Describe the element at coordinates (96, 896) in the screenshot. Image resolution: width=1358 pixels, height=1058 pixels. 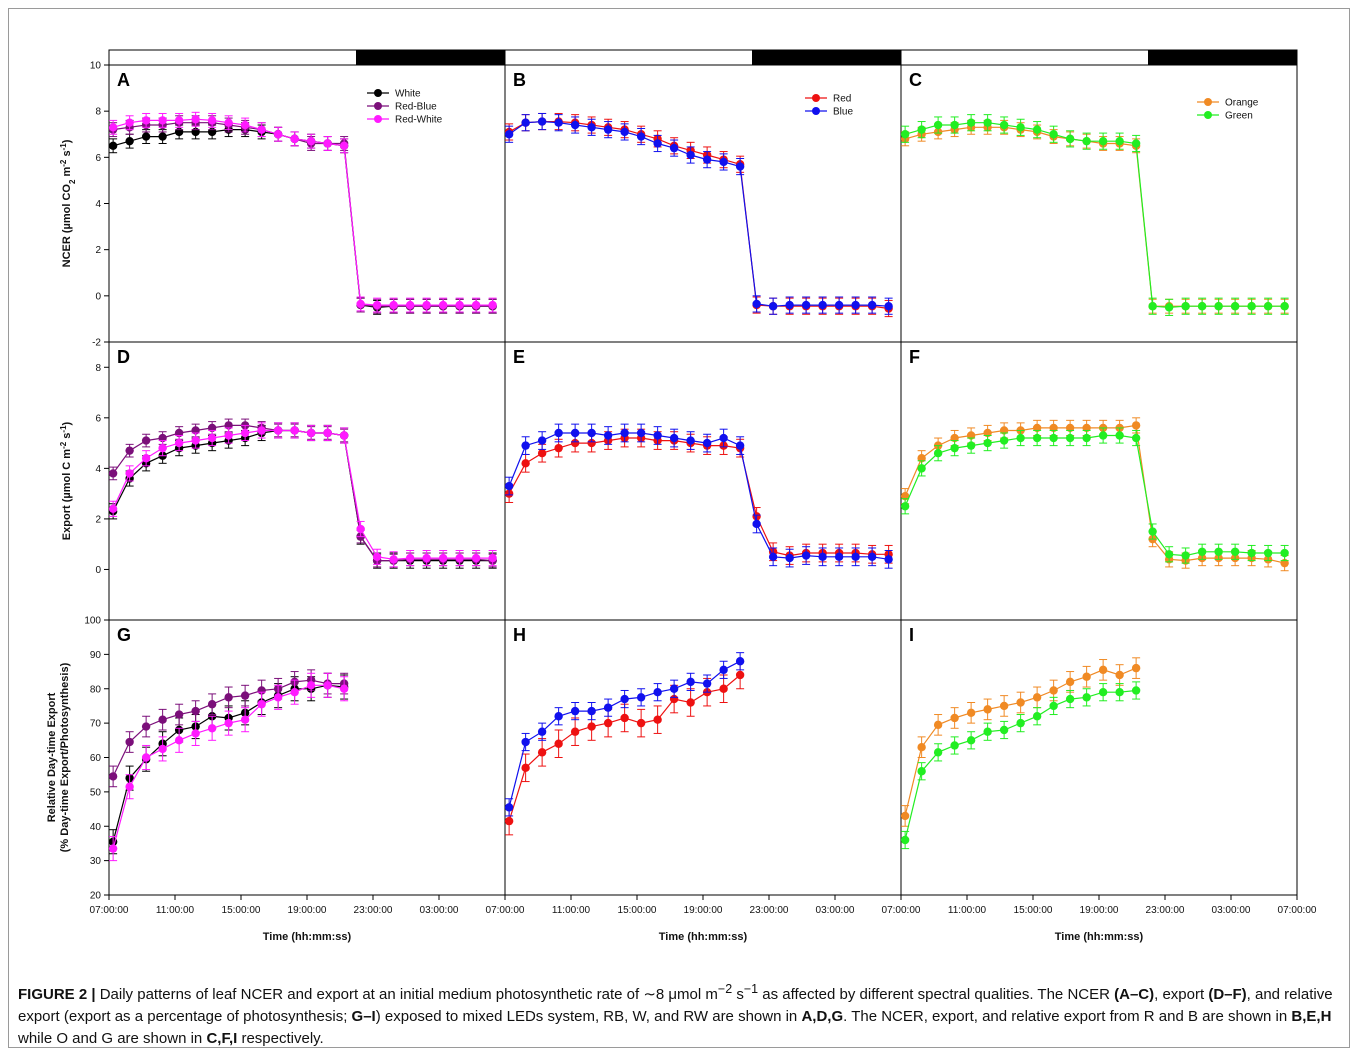
I see `y-tick-label: 20` at that location.